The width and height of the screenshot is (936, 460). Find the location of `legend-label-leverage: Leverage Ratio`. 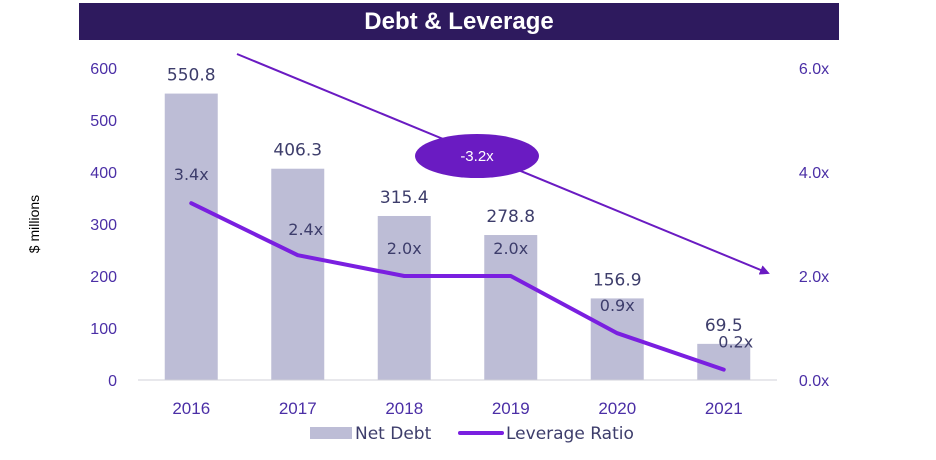

legend-label-leverage: Leverage Ratio is located at coordinates (570, 434).